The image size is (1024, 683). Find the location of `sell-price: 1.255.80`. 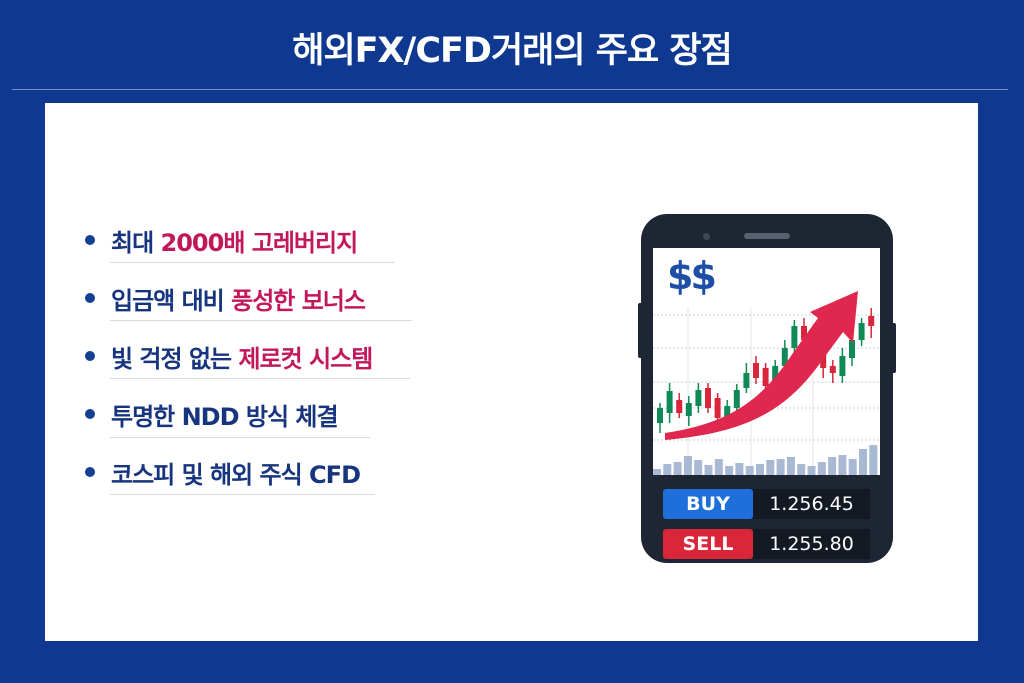

sell-price: 1.255.80 is located at coordinates (811, 544).